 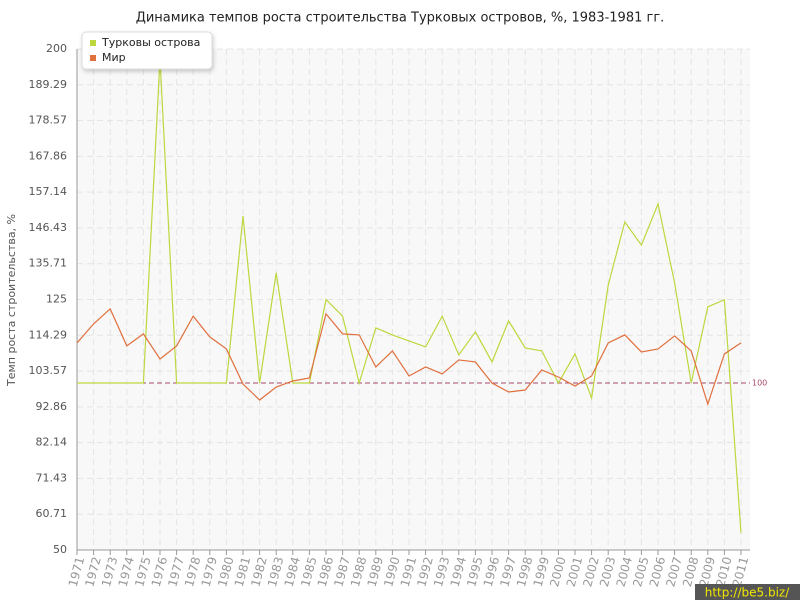 I want to click on watermark: http://be5.biz/, so click(x=747, y=593).